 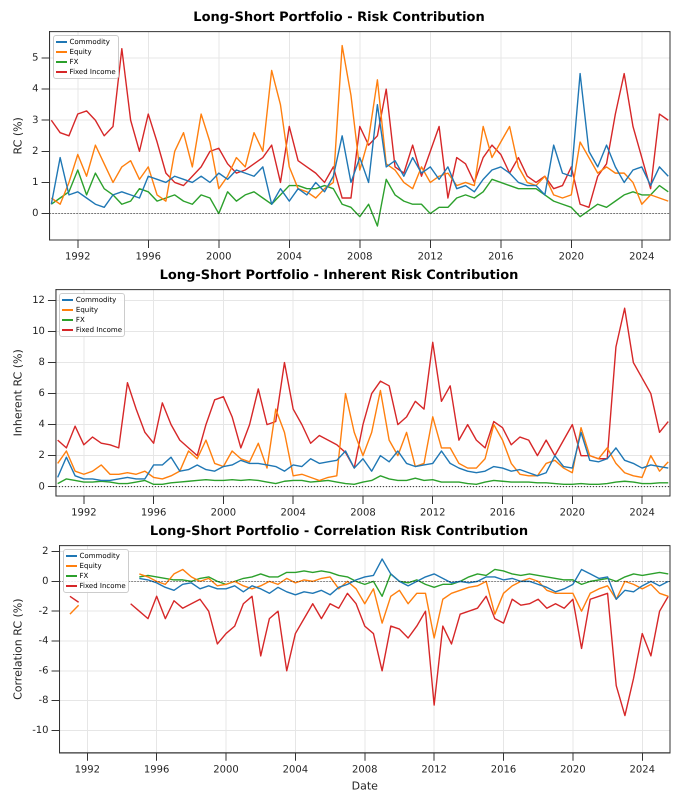 What do you see at coordinates (38, 332) in the screenshot?
I see `y-tick-label: 10` at bounding box center [38, 332].